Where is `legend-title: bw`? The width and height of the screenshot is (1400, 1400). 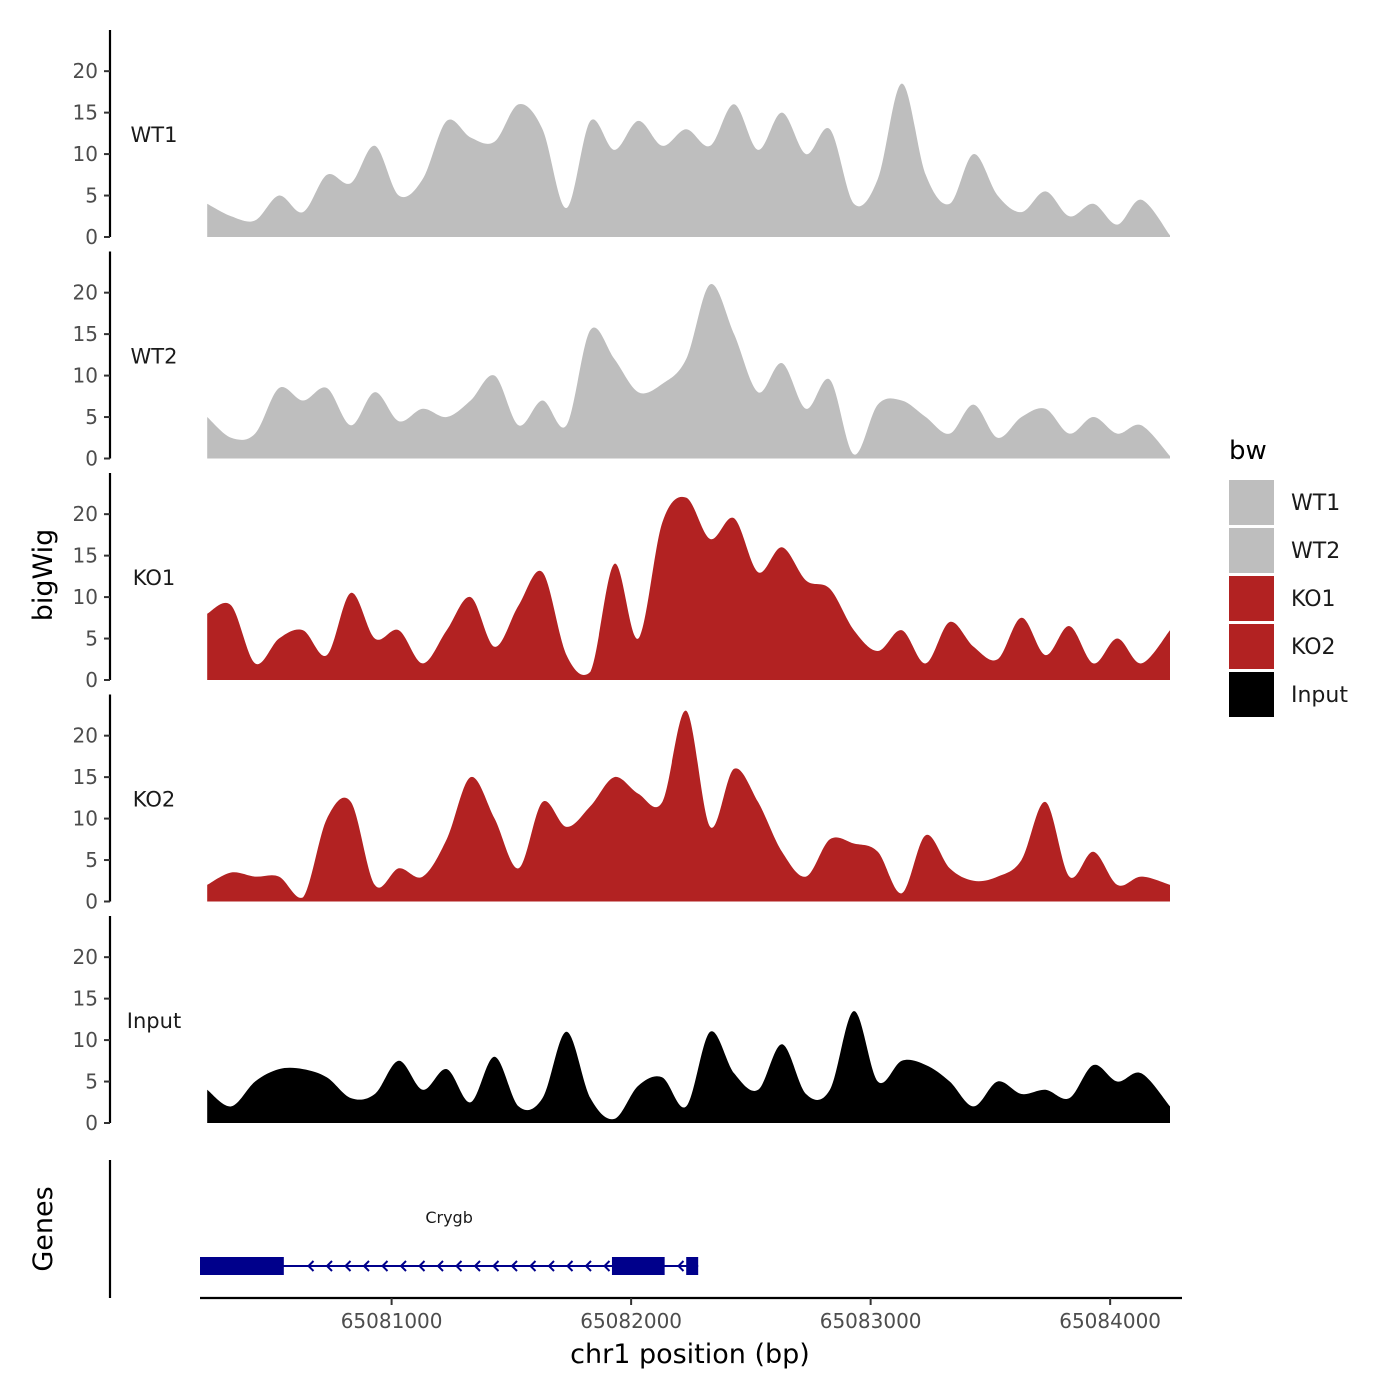
legend-title: bw is located at coordinates (1248, 451).